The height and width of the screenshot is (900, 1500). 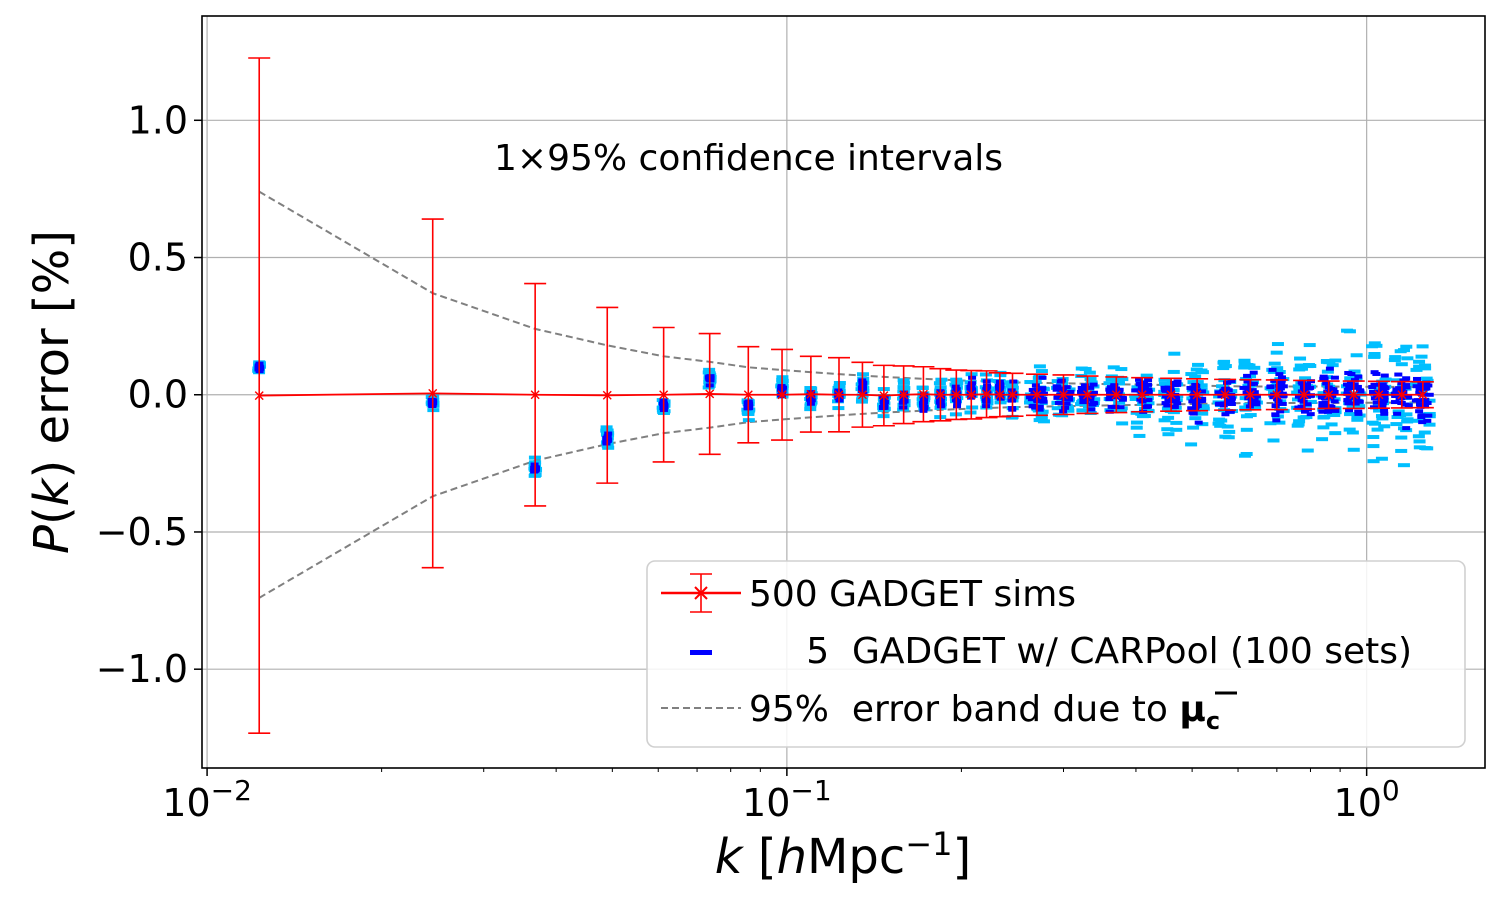 What do you see at coordinates (912, 594) in the screenshot?
I see `legend-sims-label: 500 GADGET sims` at bounding box center [912, 594].